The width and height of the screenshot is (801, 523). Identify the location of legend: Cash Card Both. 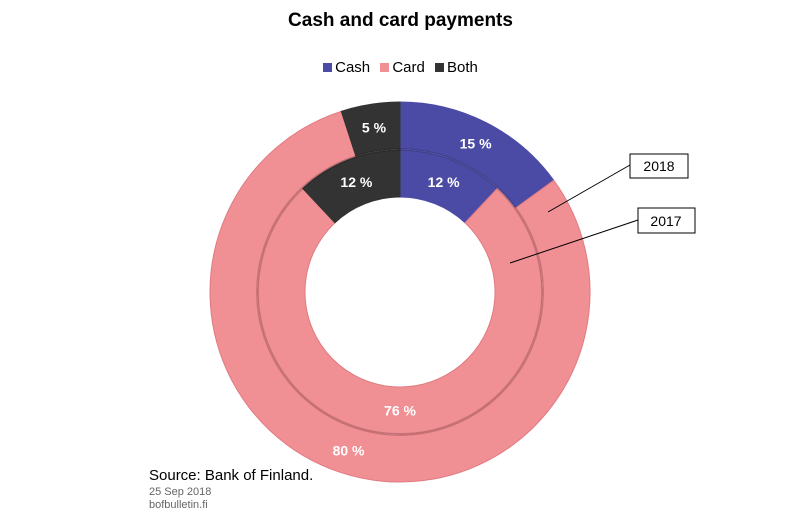
(400, 67).